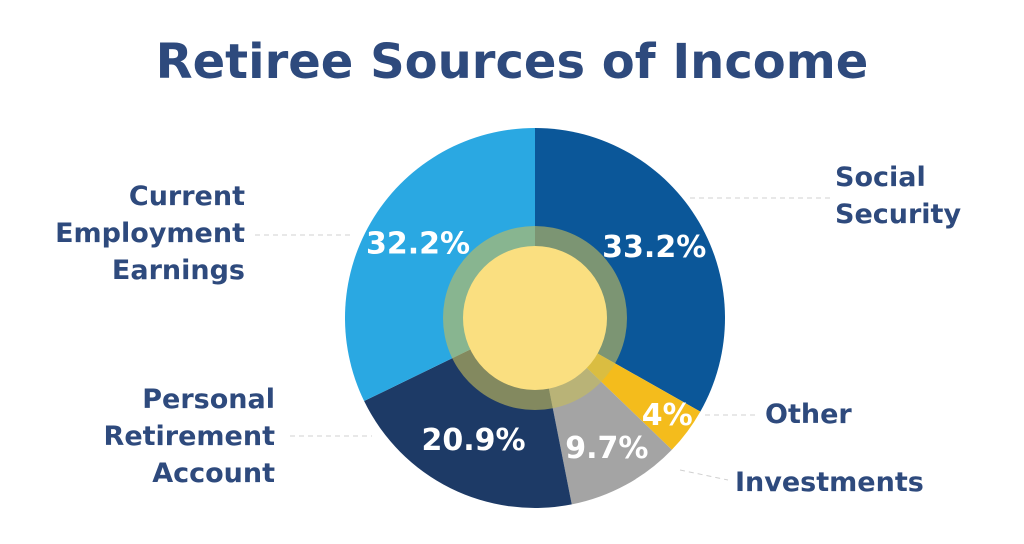 This screenshot has height=544, width=1024. What do you see at coordinates (418, 243) in the screenshot?
I see `value-label: 32.2%` at bounding box center [418, 243].